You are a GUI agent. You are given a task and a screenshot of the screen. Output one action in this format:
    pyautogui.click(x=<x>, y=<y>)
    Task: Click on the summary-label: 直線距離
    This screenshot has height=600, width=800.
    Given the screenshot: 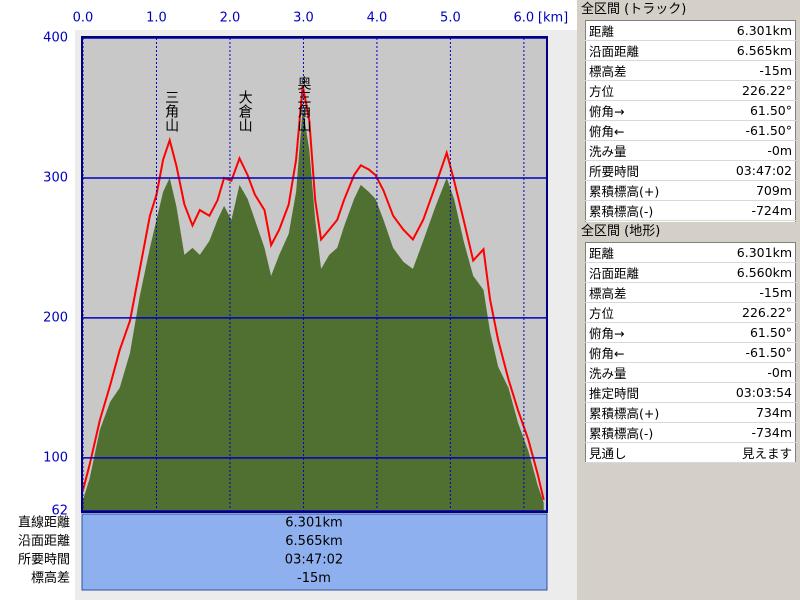 What is the action you would take?
    pyautogui.click(x=44, y=523)
    